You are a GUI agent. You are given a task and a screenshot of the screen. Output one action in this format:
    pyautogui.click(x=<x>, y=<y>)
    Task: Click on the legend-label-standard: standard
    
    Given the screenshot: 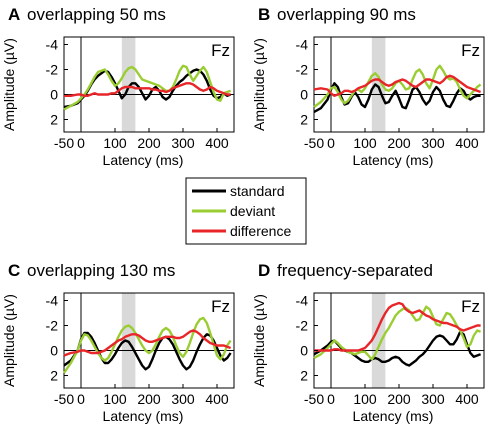 What is the action you would take?
    pyautogui.click(x=257, y=191)
    